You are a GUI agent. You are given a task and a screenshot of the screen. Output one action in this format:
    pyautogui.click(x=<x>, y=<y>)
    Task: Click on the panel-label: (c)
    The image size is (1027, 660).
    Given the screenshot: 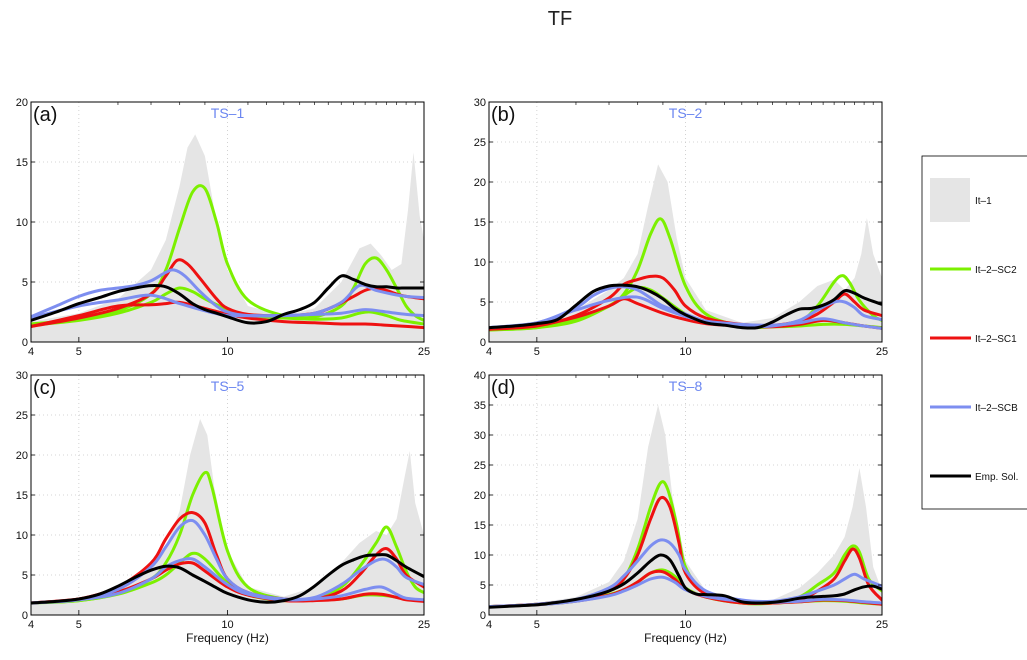 What is the action you would take?
    pyautogui.click(x=44, y=388)
    